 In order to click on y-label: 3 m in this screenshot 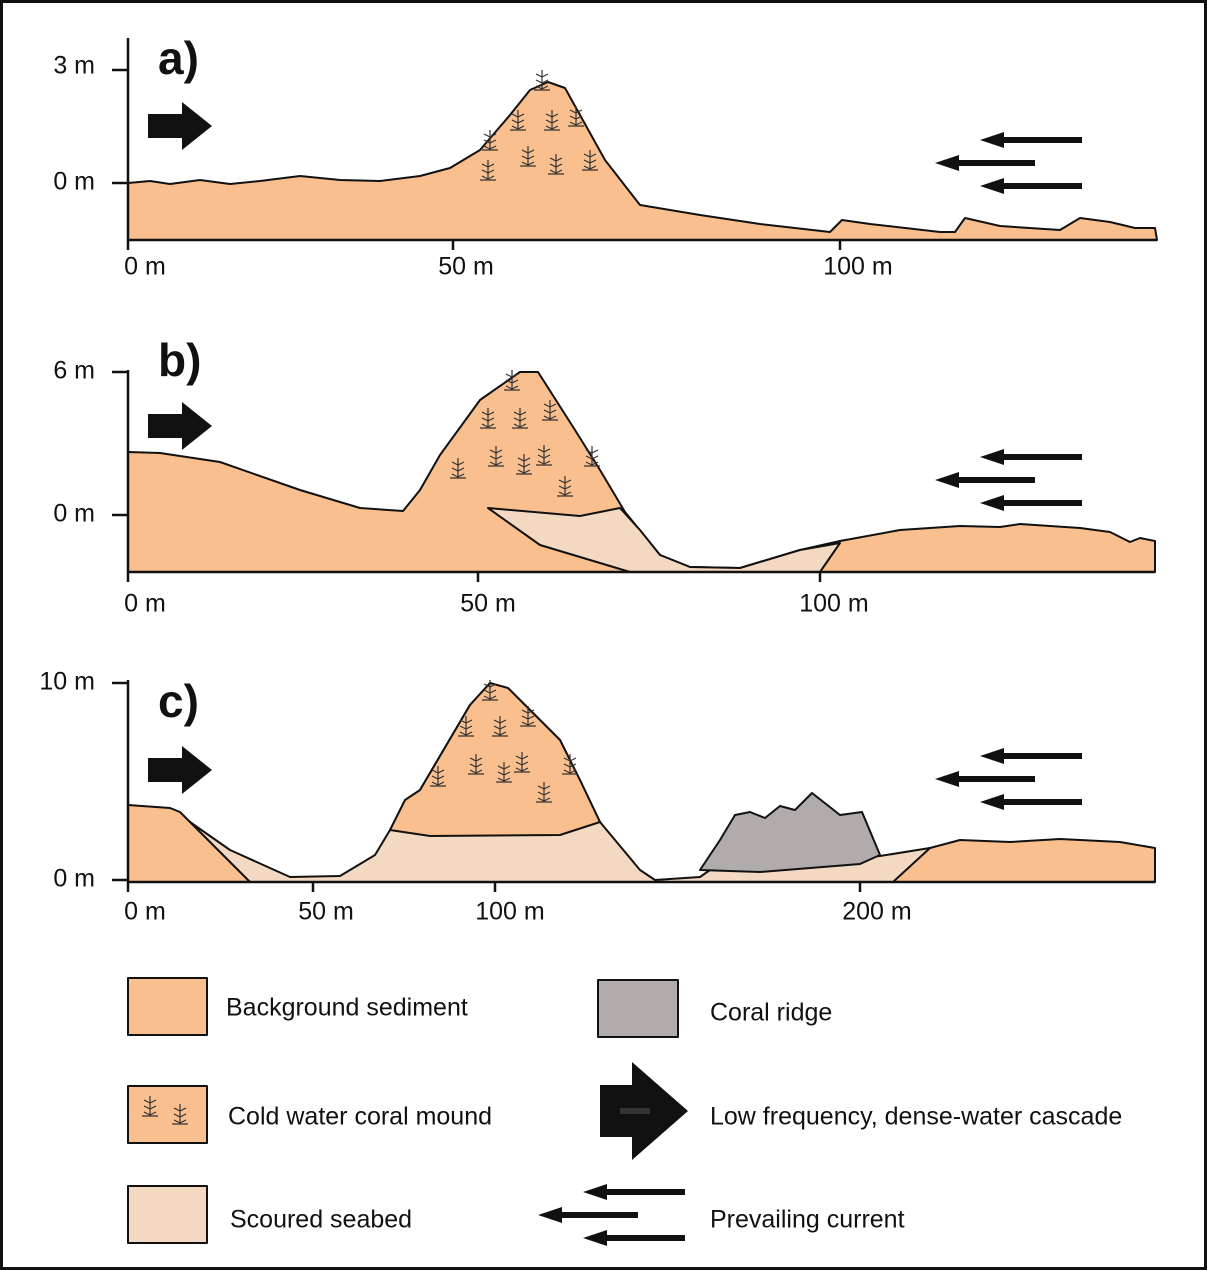, I will do `click(74, 66)`.